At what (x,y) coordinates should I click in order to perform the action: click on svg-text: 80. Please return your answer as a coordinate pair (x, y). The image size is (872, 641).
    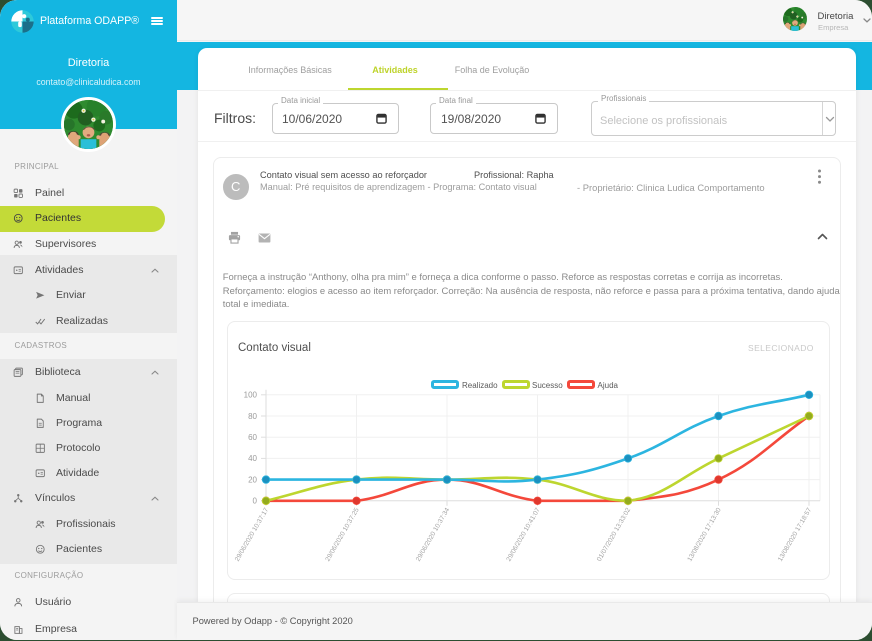
    Looking at the image, I should click on (252, 416).